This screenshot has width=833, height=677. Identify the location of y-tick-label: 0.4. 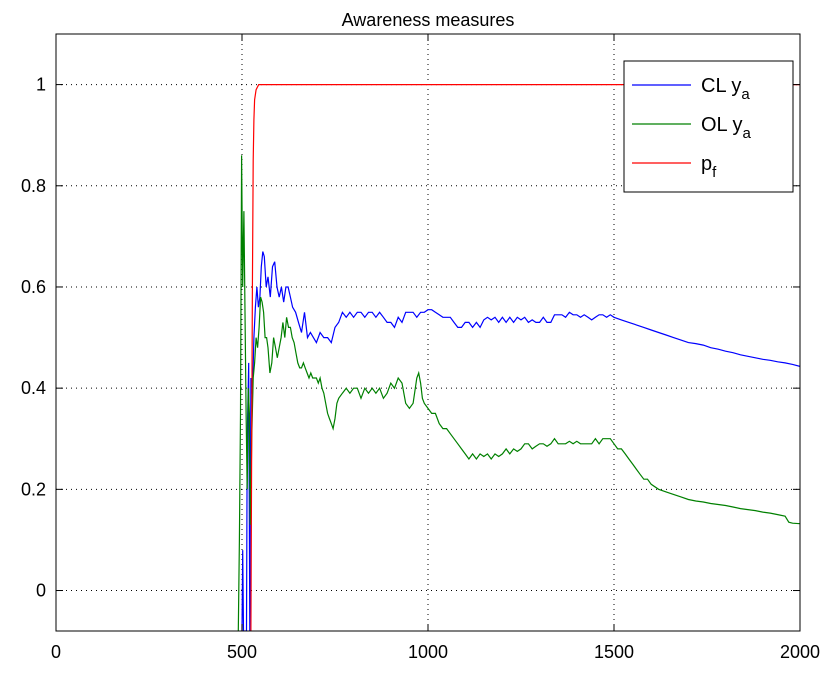
(33, 388).